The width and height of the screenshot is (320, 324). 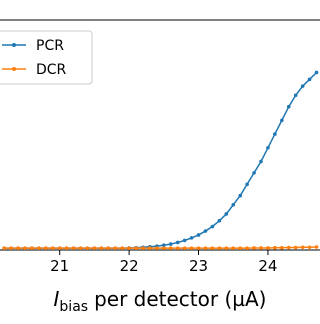 What do you see at coordinates (59, 266) in the screenshot?
I see `x-tick-label: 21` at bounding box center [59, 266].